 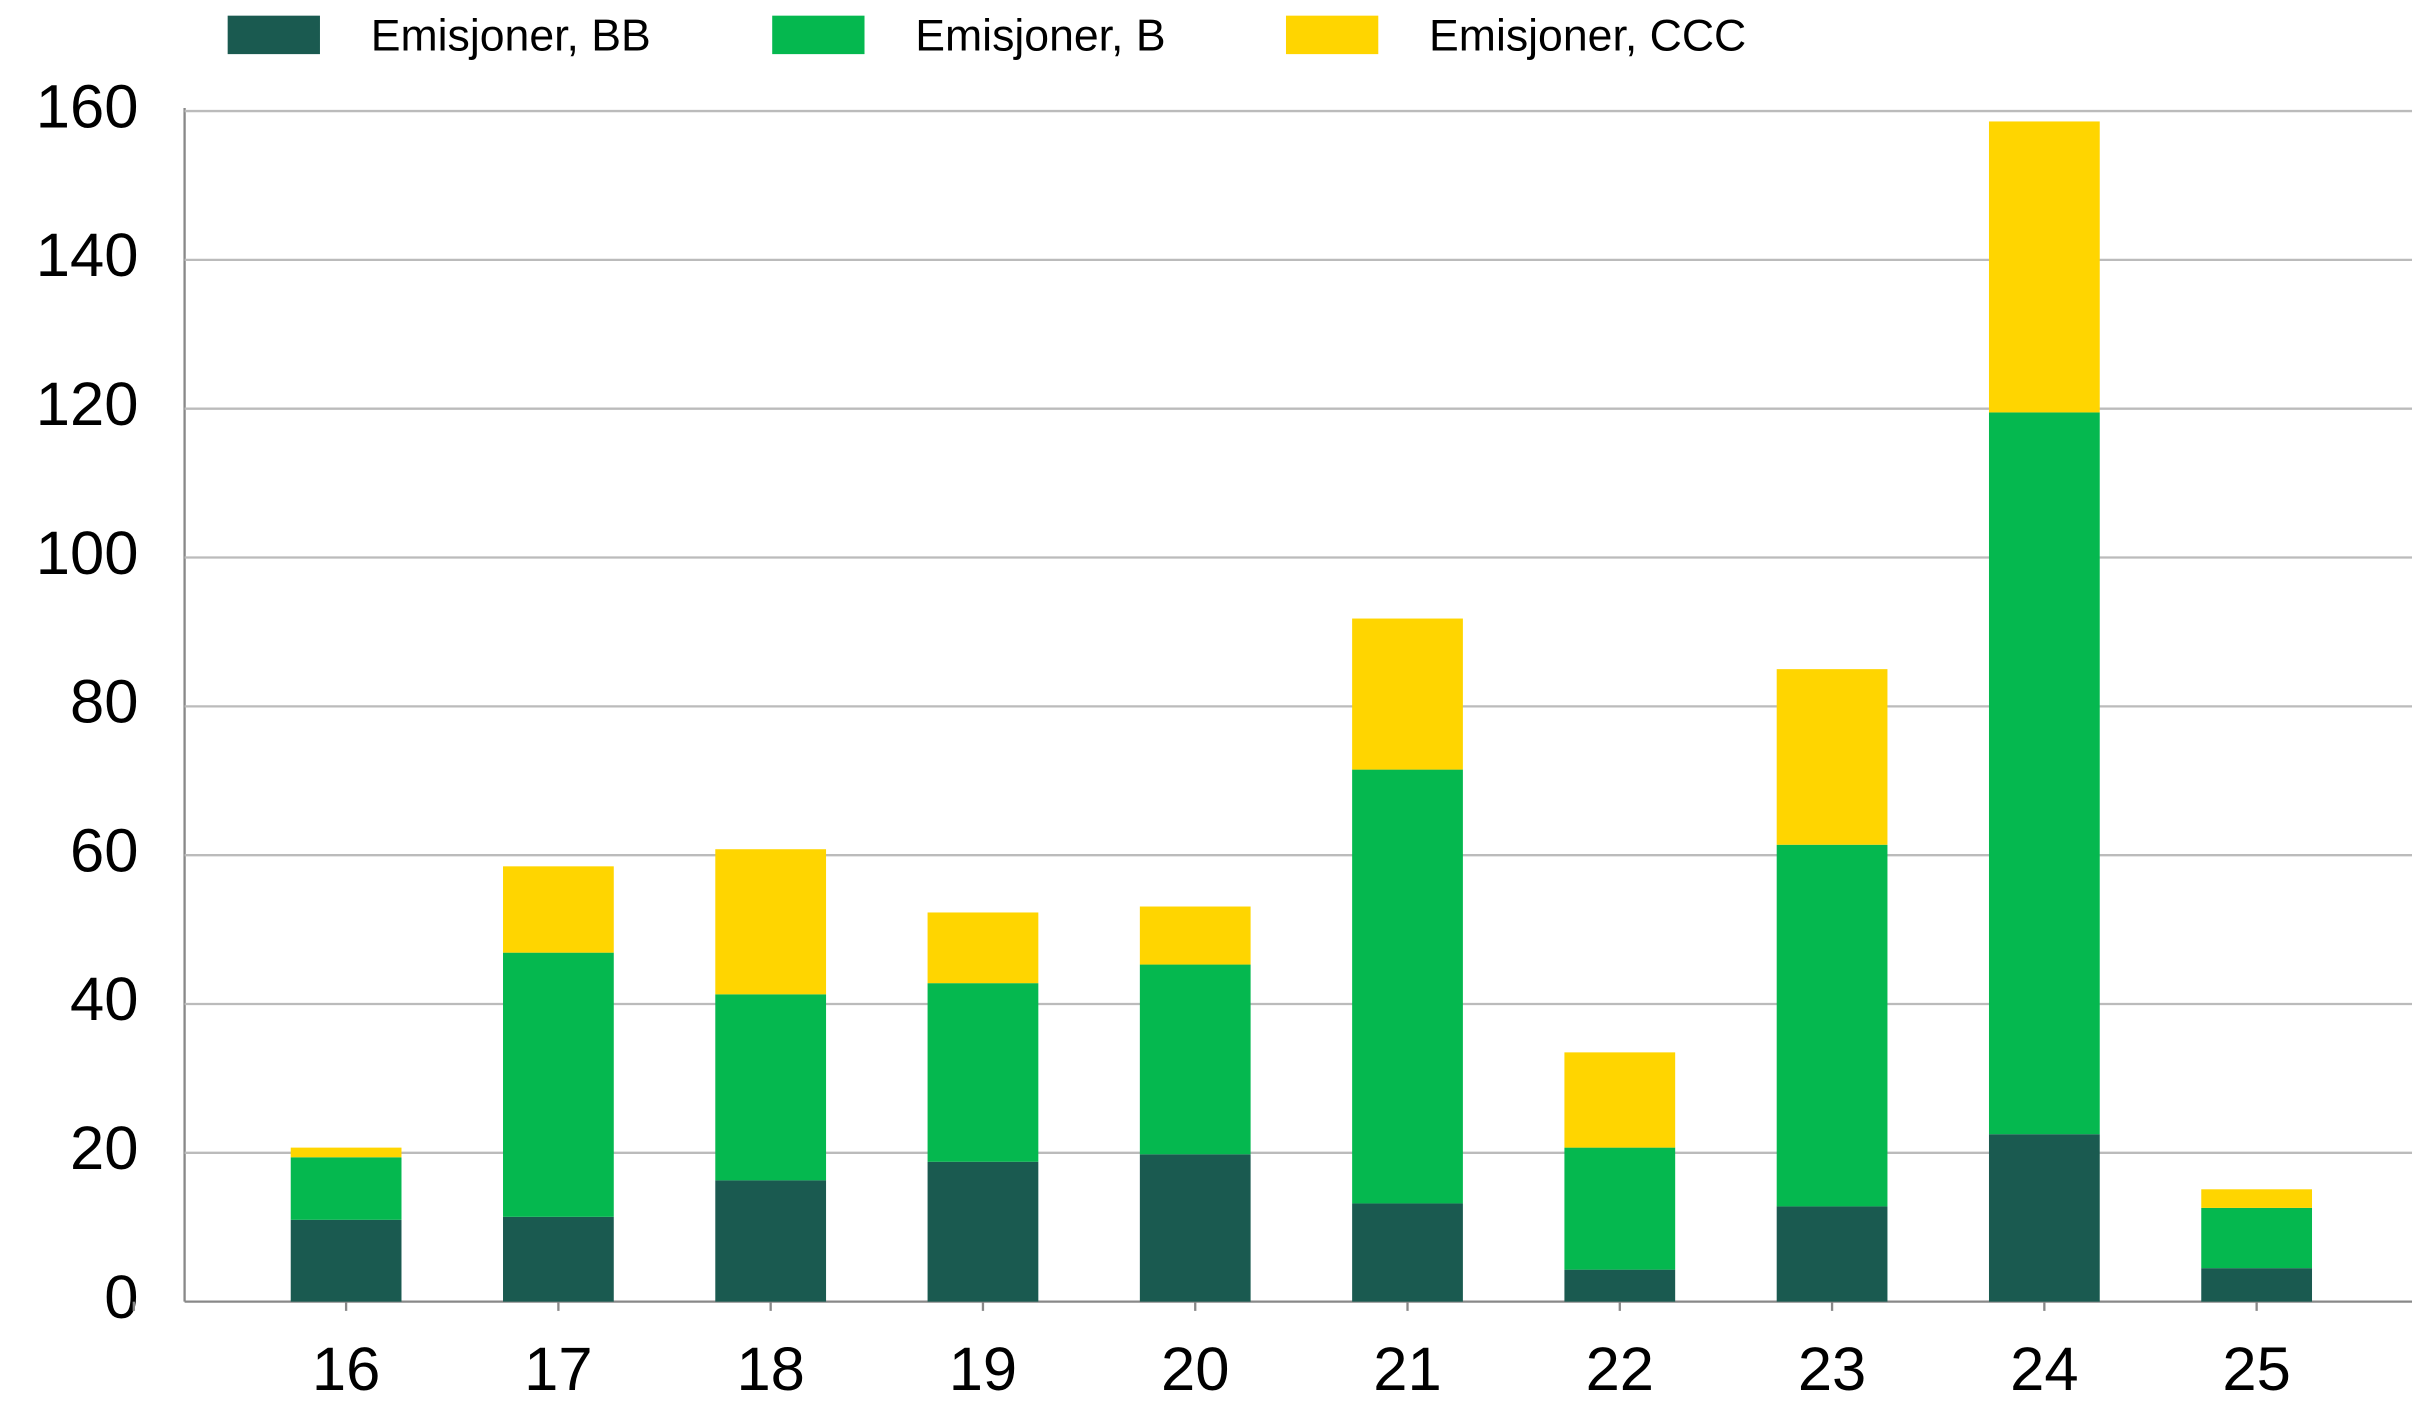 What do you see at coordinates (1587, 36) in the screenshot?
I see `legend-label: Emisjoner, CCC` at bounding box center [1587, 36].